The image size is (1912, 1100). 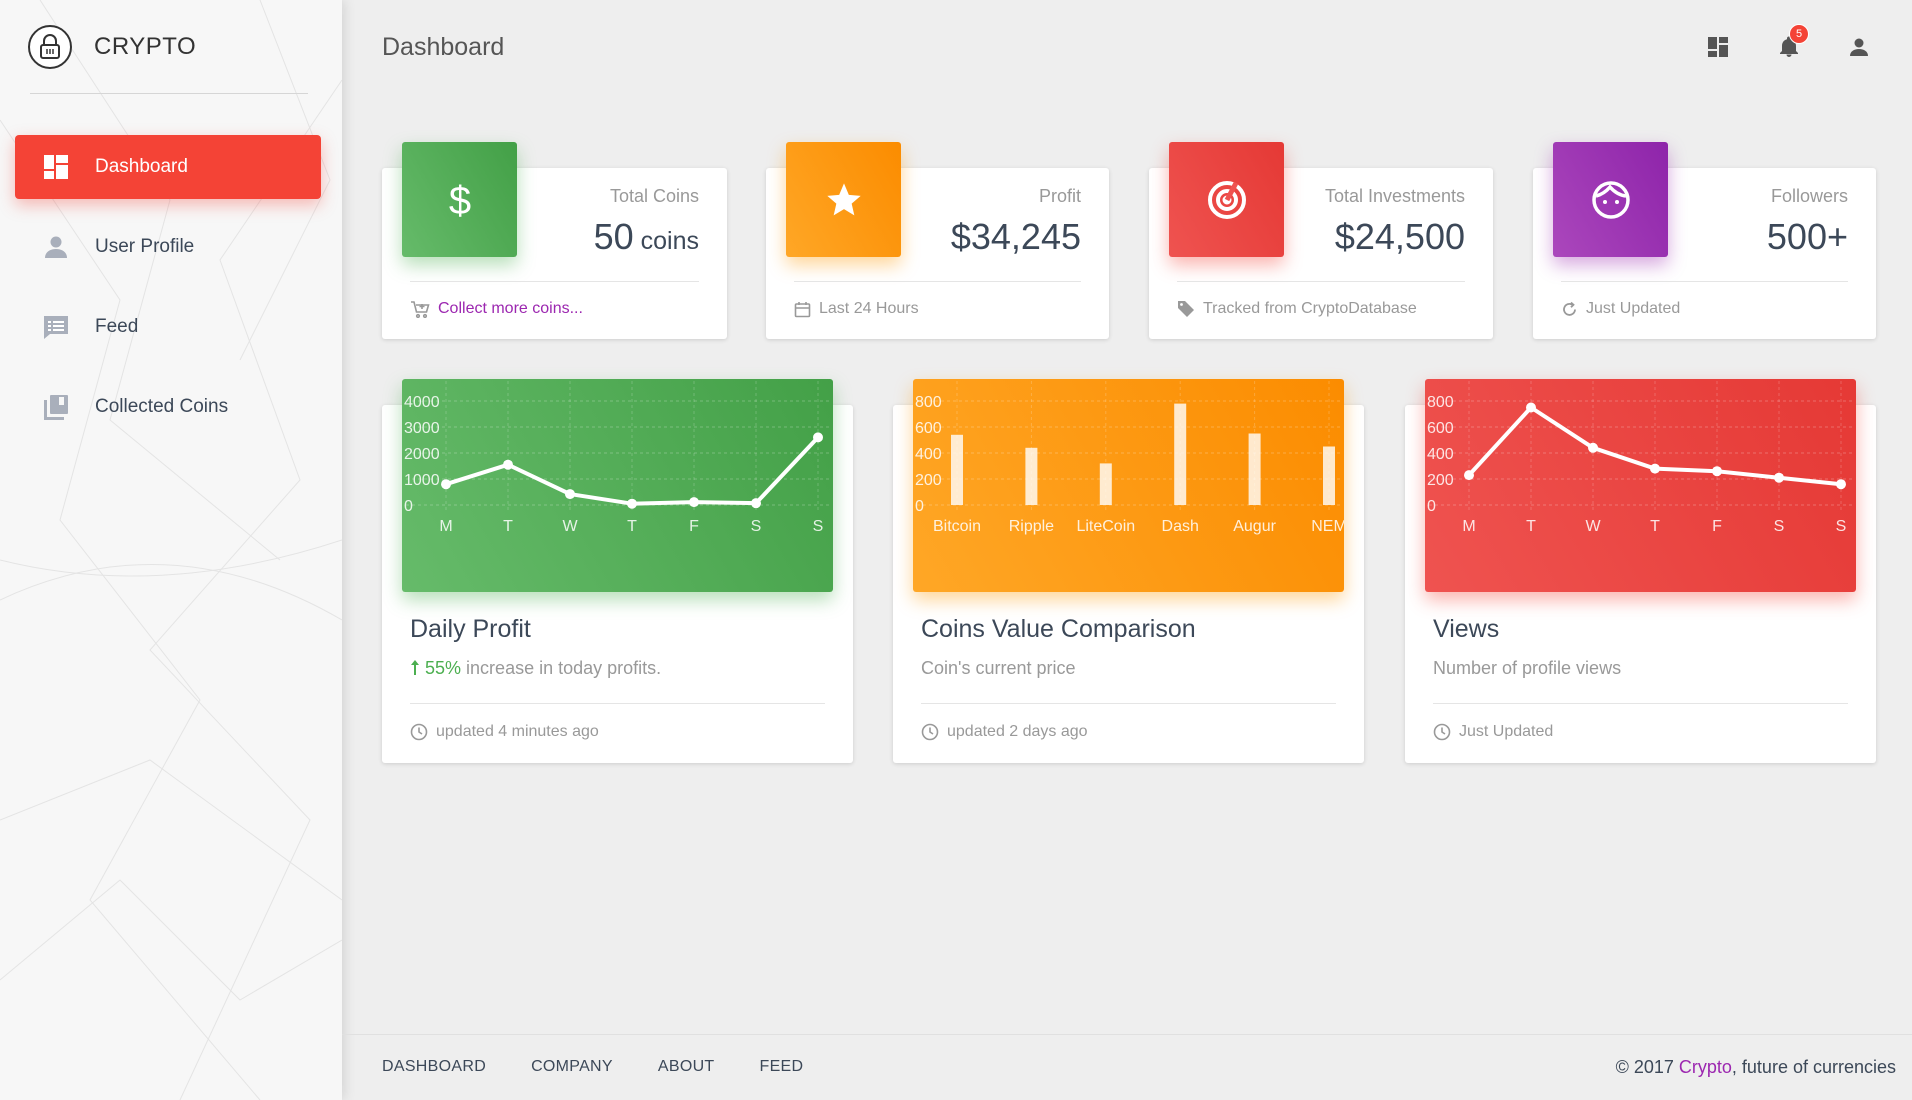 What do you see at coordinates (1640, 703) in the screenshot?
I see `chart-divider` at bounding box center [1640, 703].